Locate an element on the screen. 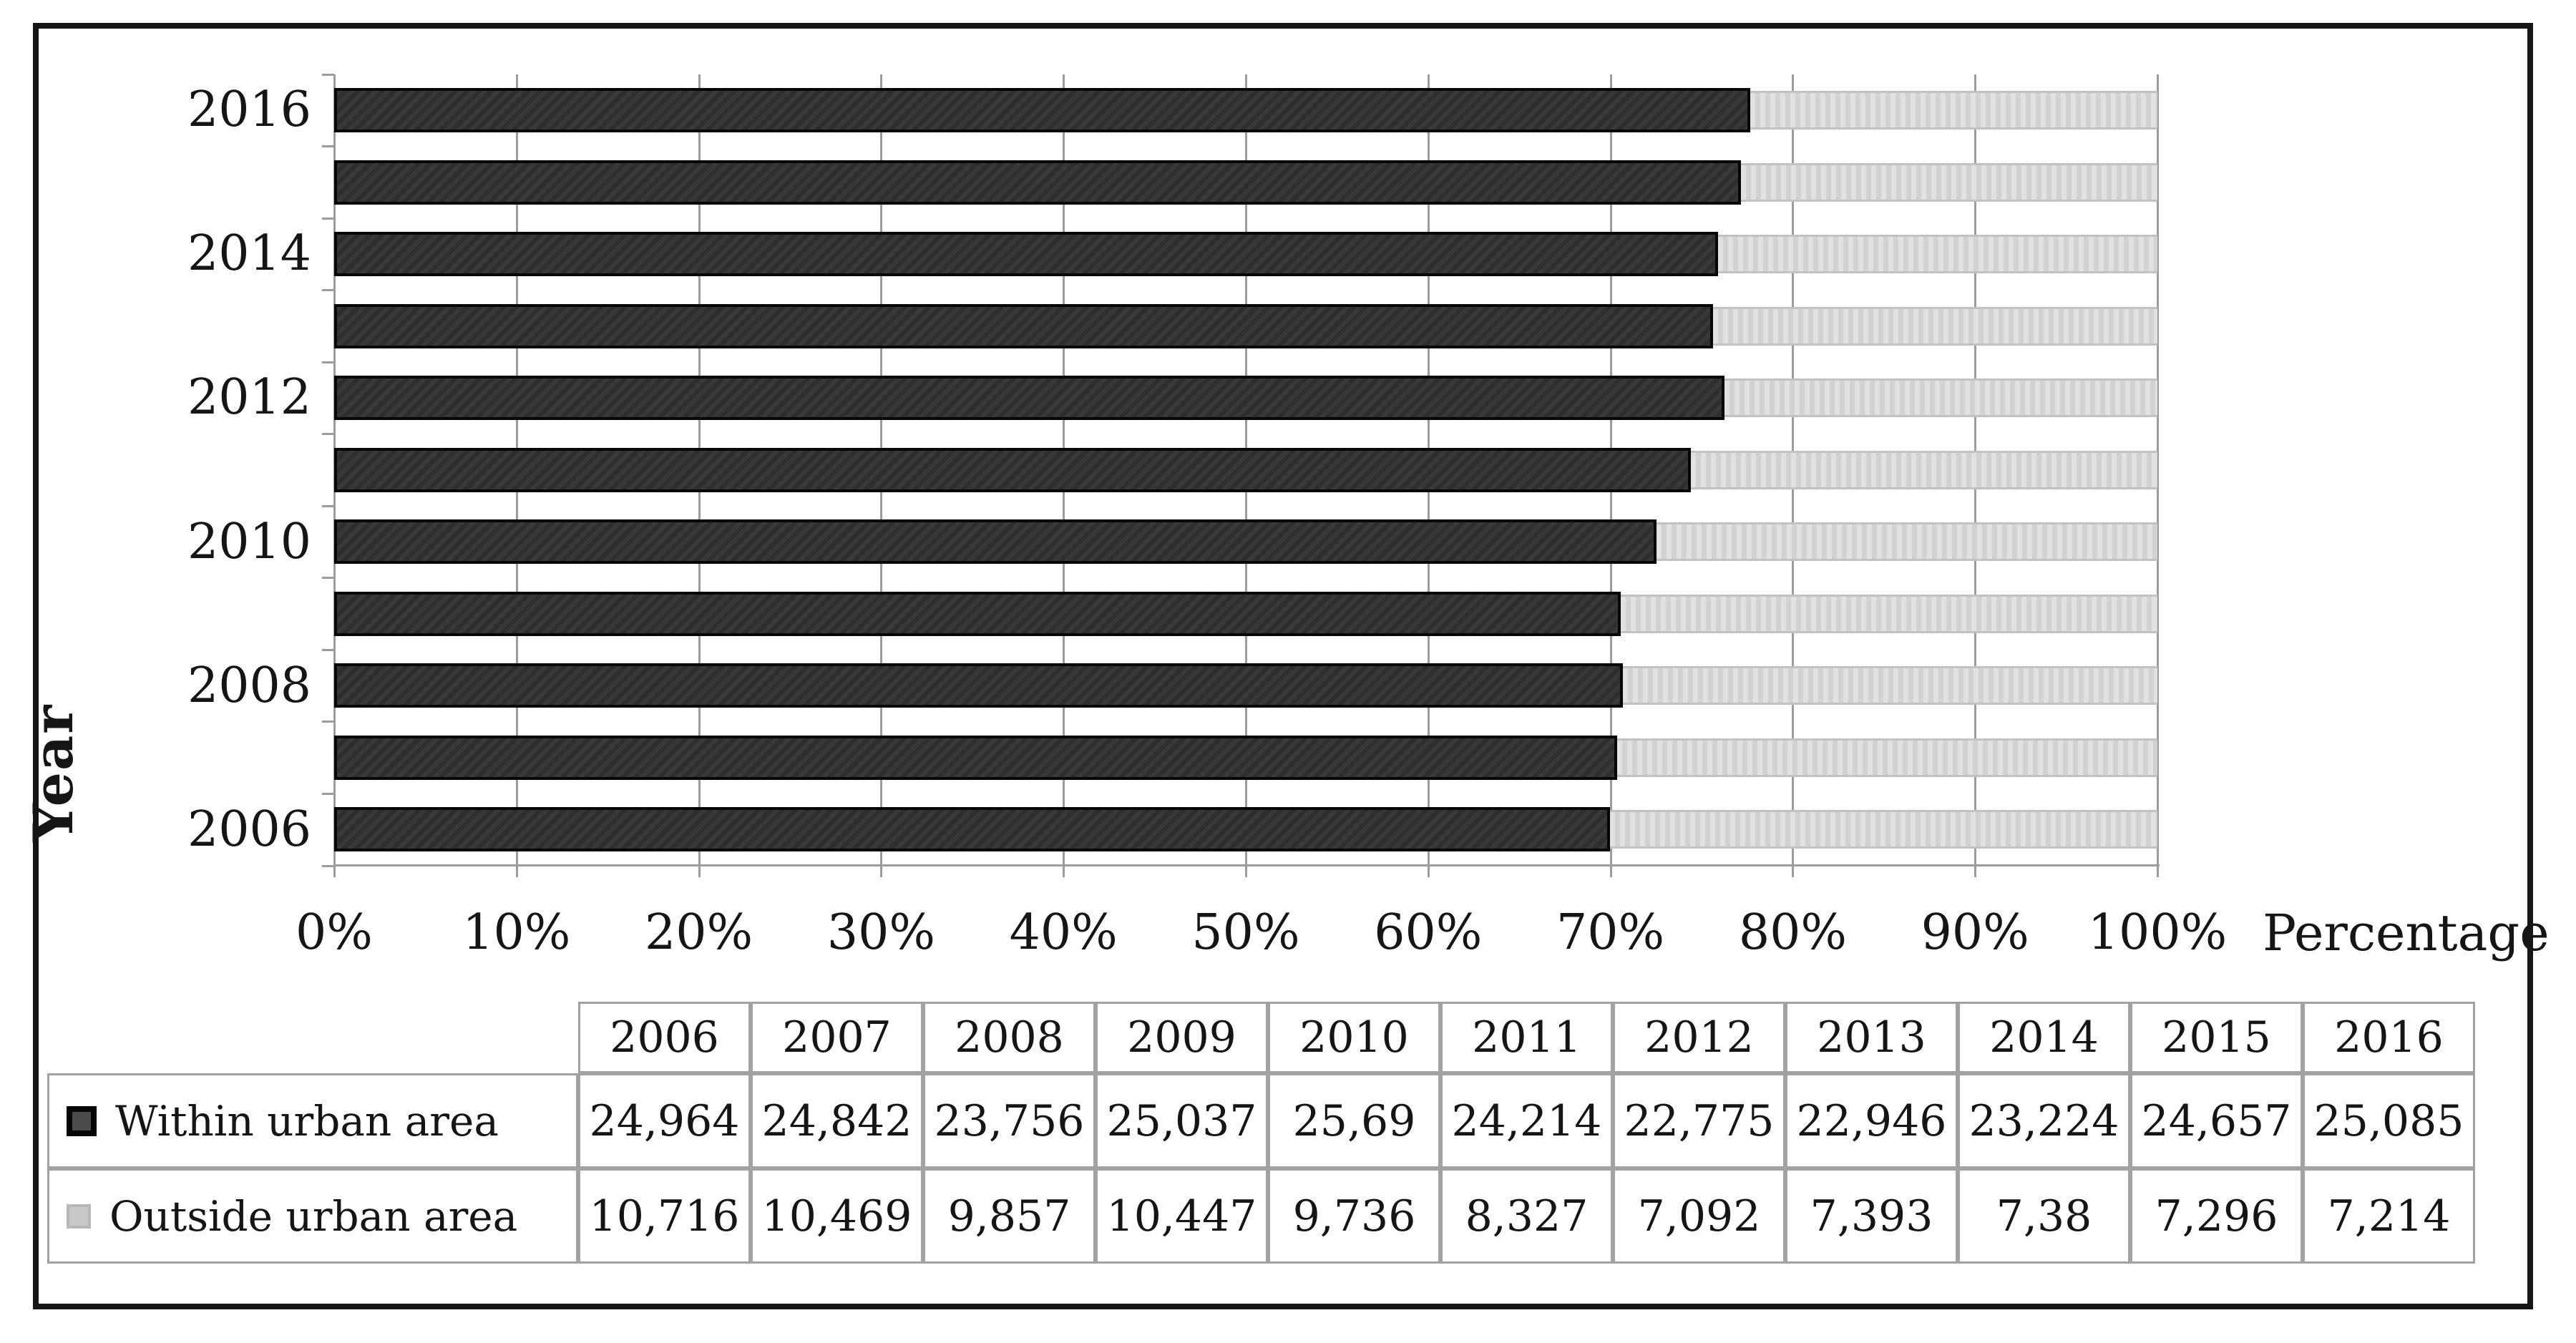 The image size is (2576, 1343). table-cell-2011-outside: 8,327 is located at coordinates (1526, 1216).